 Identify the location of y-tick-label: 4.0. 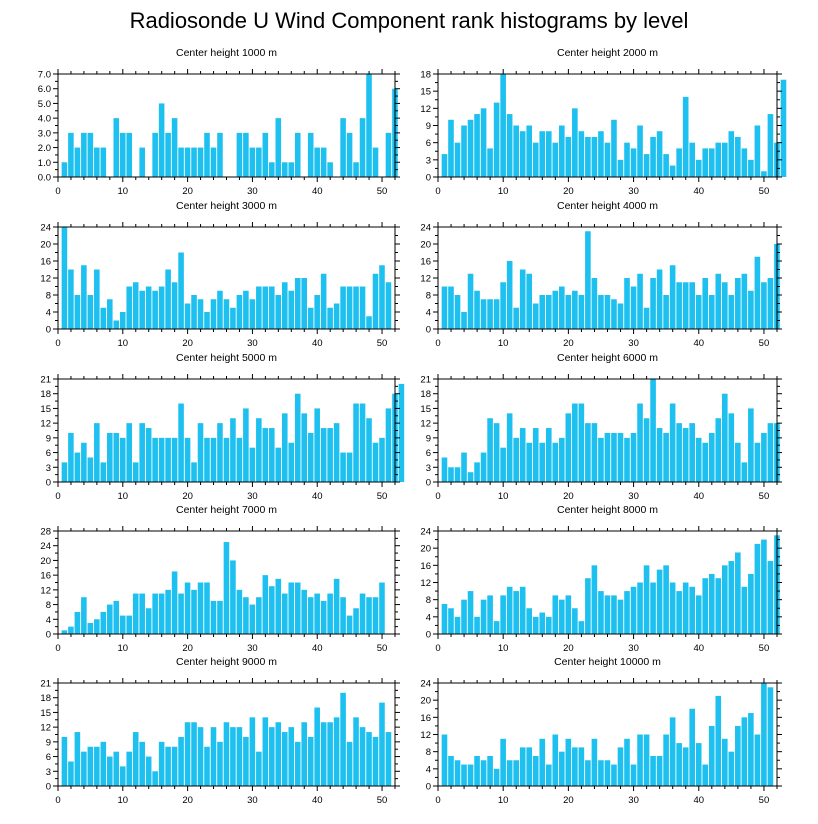
(44, 119).